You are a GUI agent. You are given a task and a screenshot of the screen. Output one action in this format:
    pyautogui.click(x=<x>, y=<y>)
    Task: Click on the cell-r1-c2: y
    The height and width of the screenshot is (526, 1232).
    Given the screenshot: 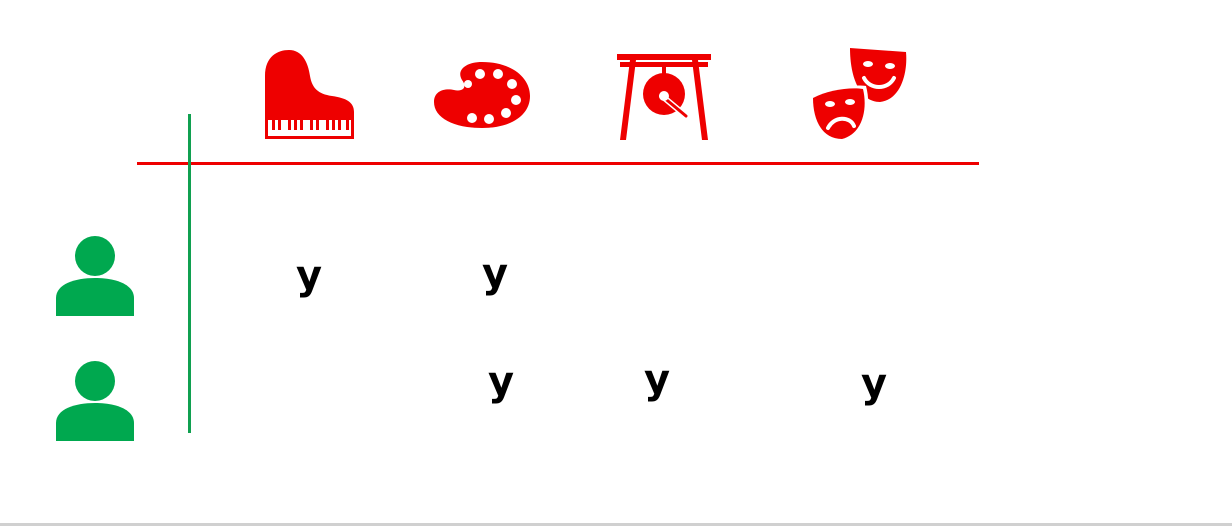 What is the action you would take?
    pyautogui.click(x=495, y=274)
    